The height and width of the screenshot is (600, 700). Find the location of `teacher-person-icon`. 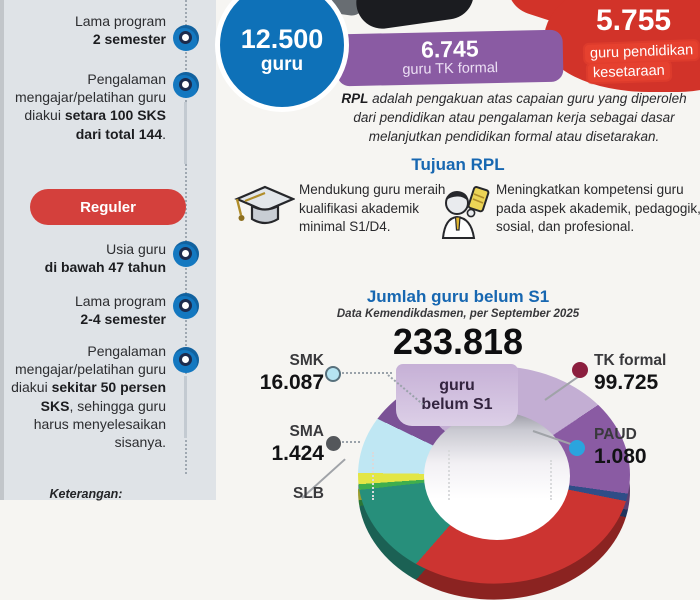

teacher-person-icon is located at coordinates (465, 215).